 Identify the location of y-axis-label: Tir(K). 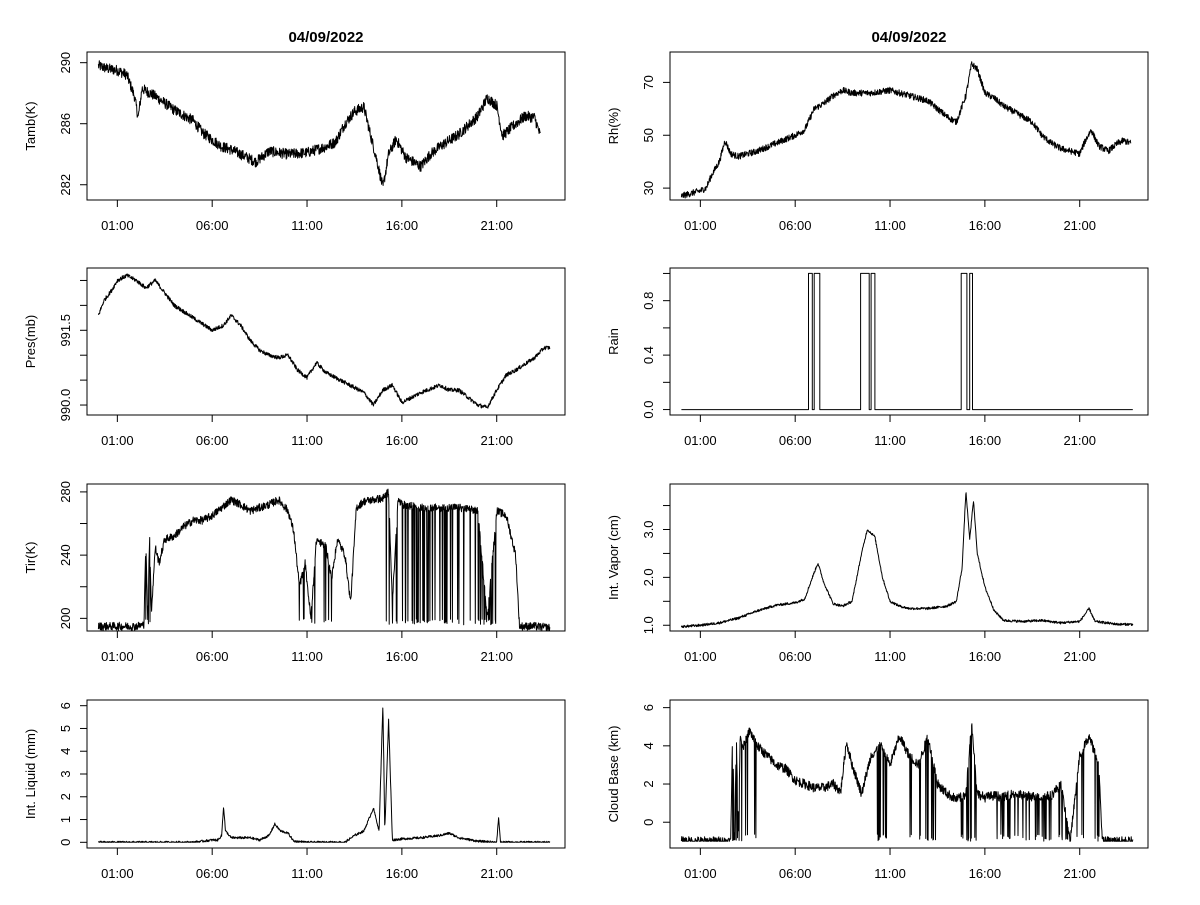
(30, 557).